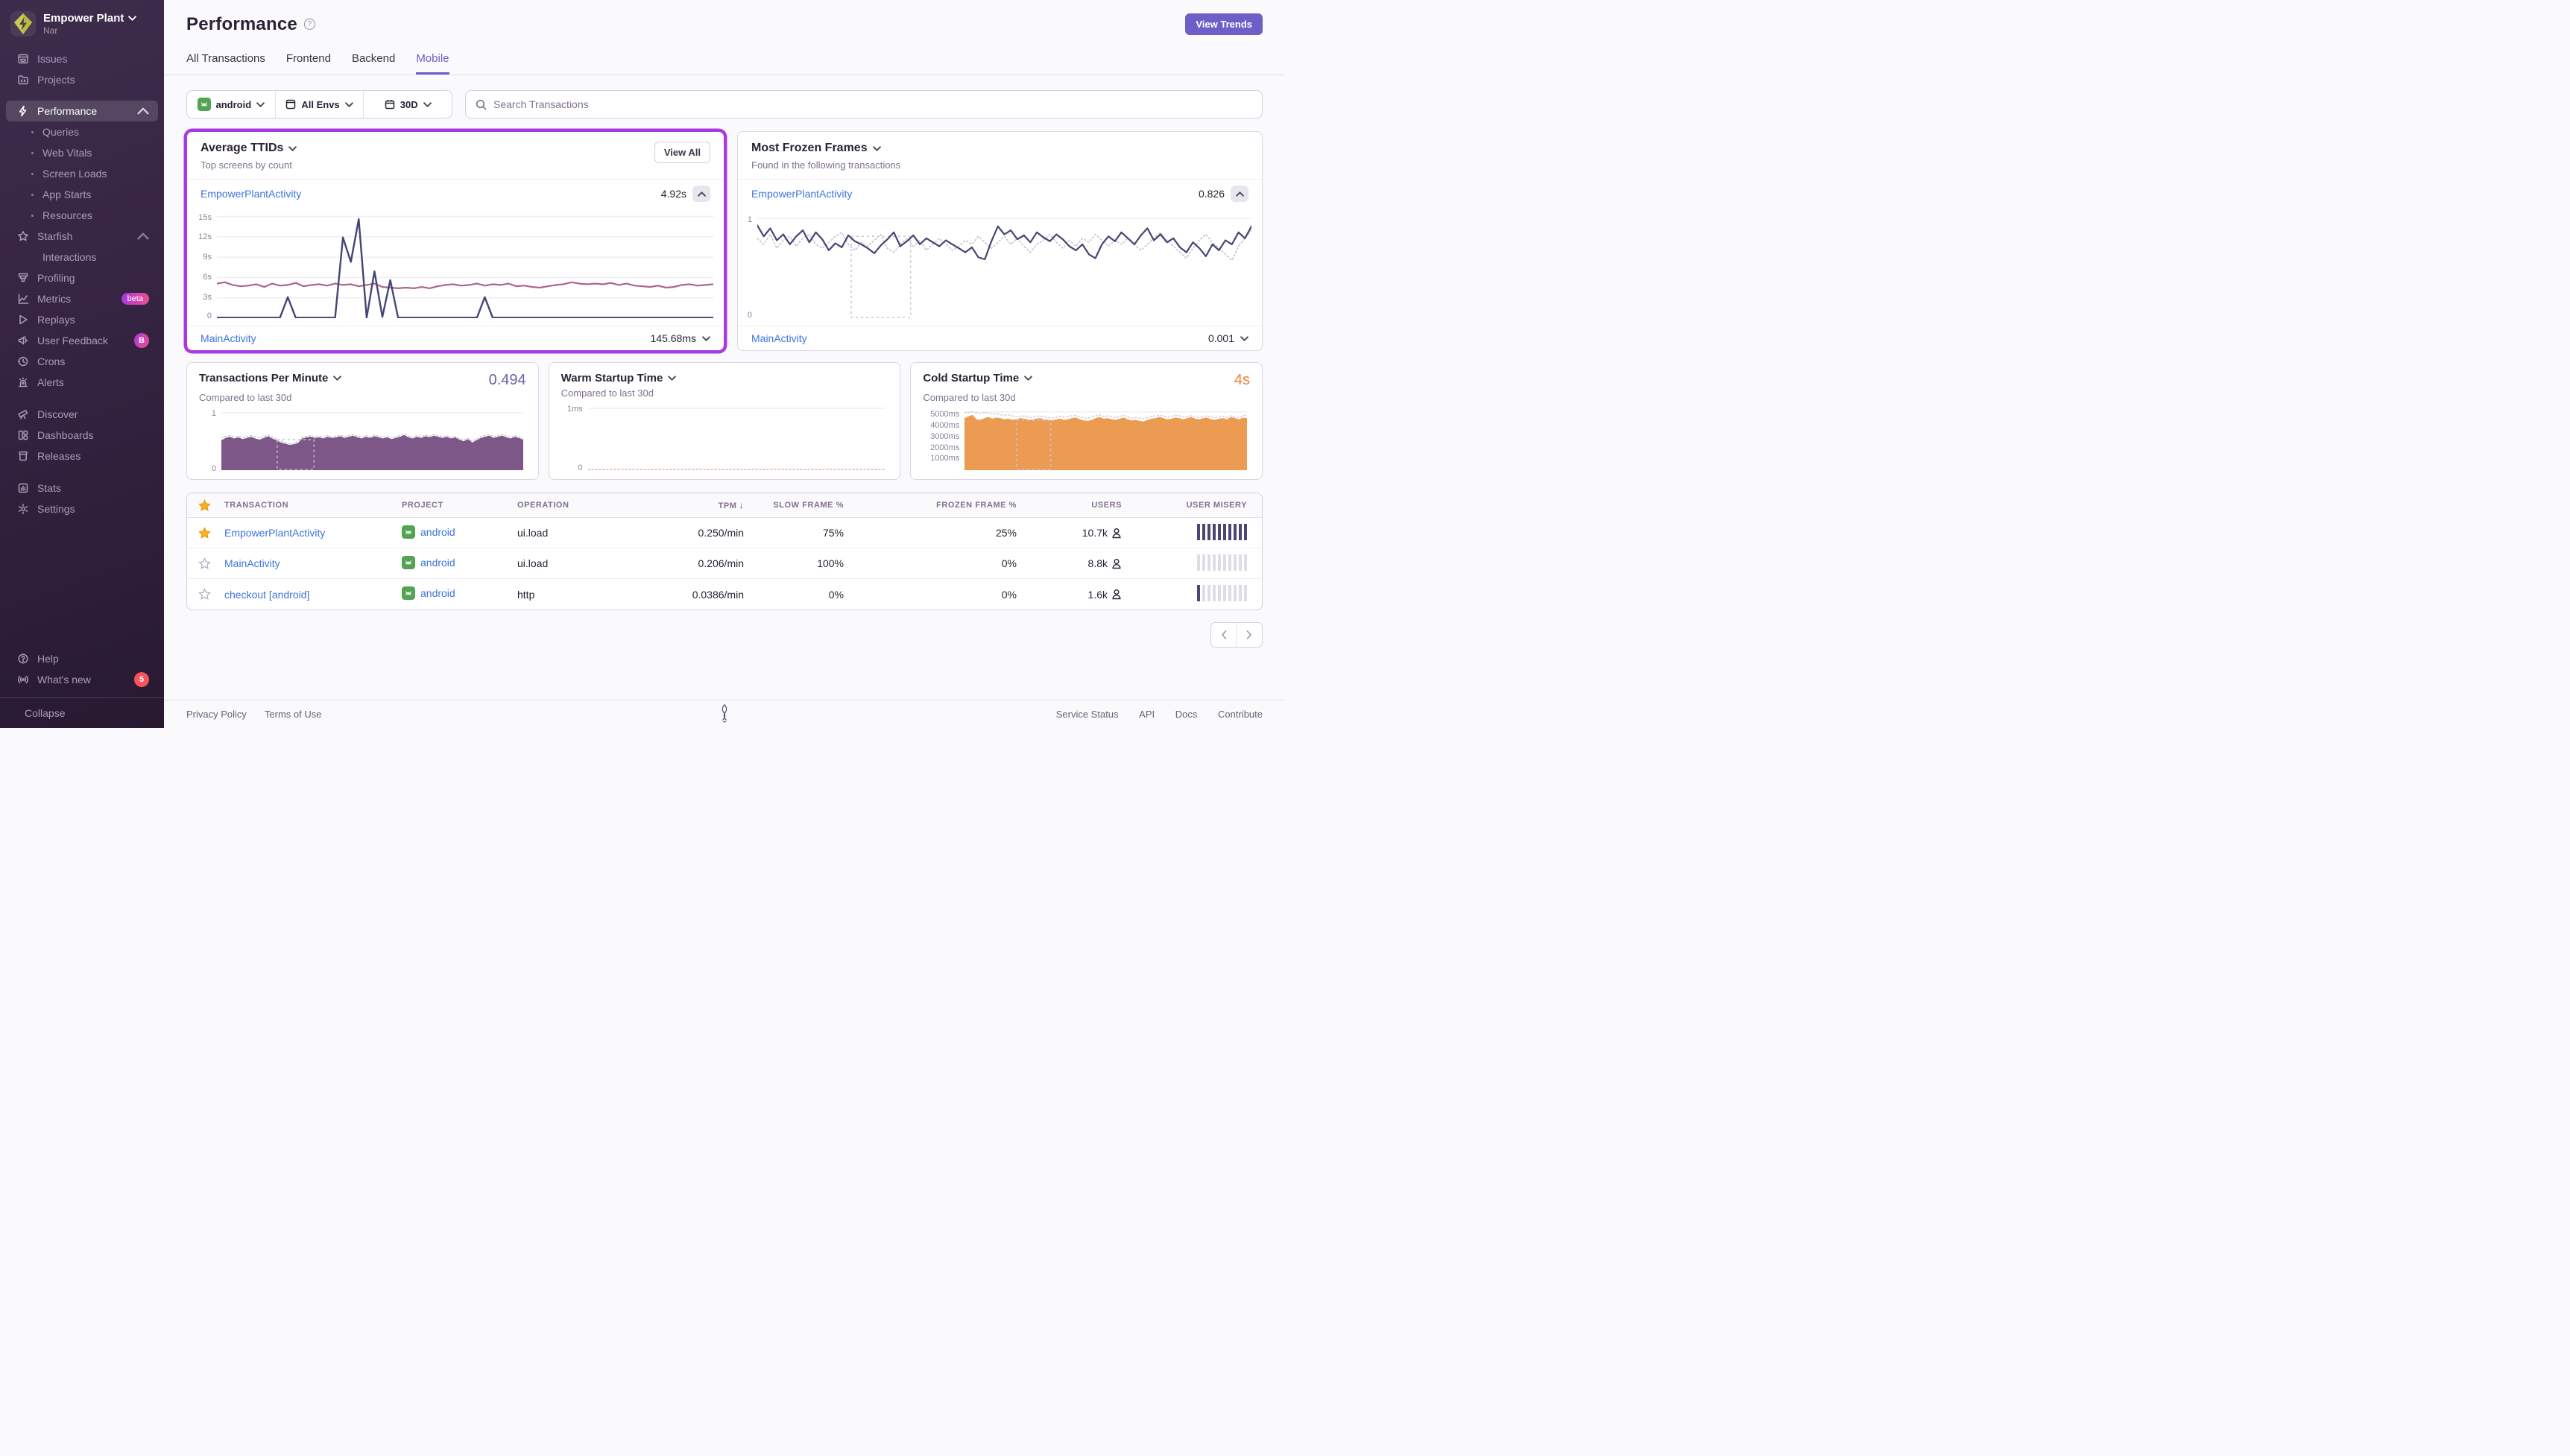 The image size is (2570, 1456). What do you see at coordinates (82, 173) in the screenshot?
I see `sidebar-item-screen-loads: Screen Loads` at bounding box center [82, 173].